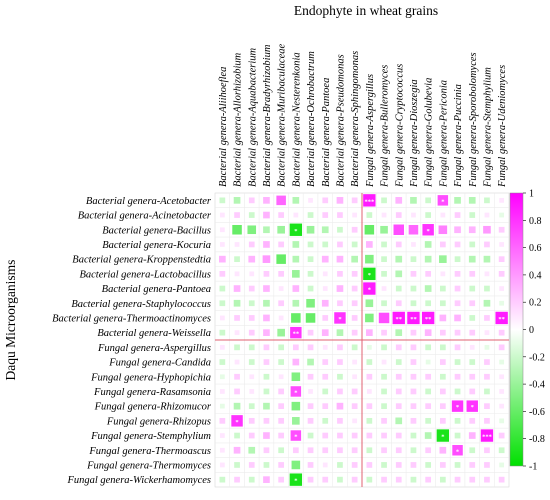 This screenshot has height=500, width=550. What do you see at coordinates (531, 194) in the screenshot?
I see `colorbar-tick-label: 1` at bounding box center [531, 194].